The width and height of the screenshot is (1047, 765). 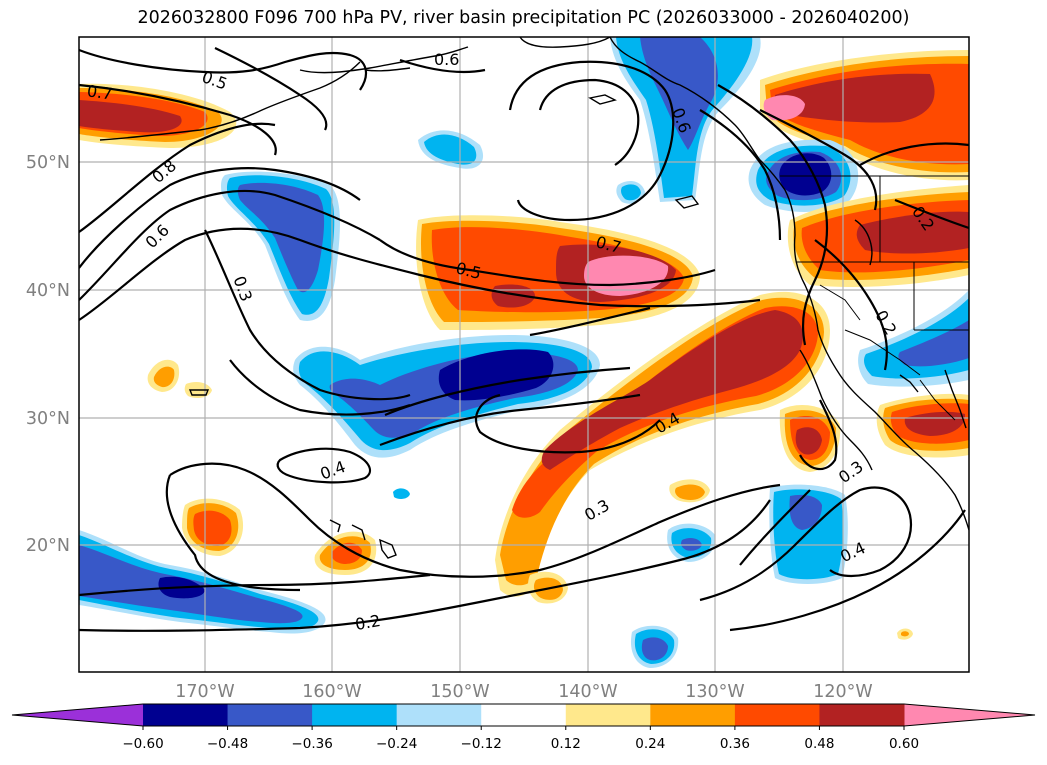 I want to click on colorbar-tick-label: −0.48, so click(x=227, y=744).